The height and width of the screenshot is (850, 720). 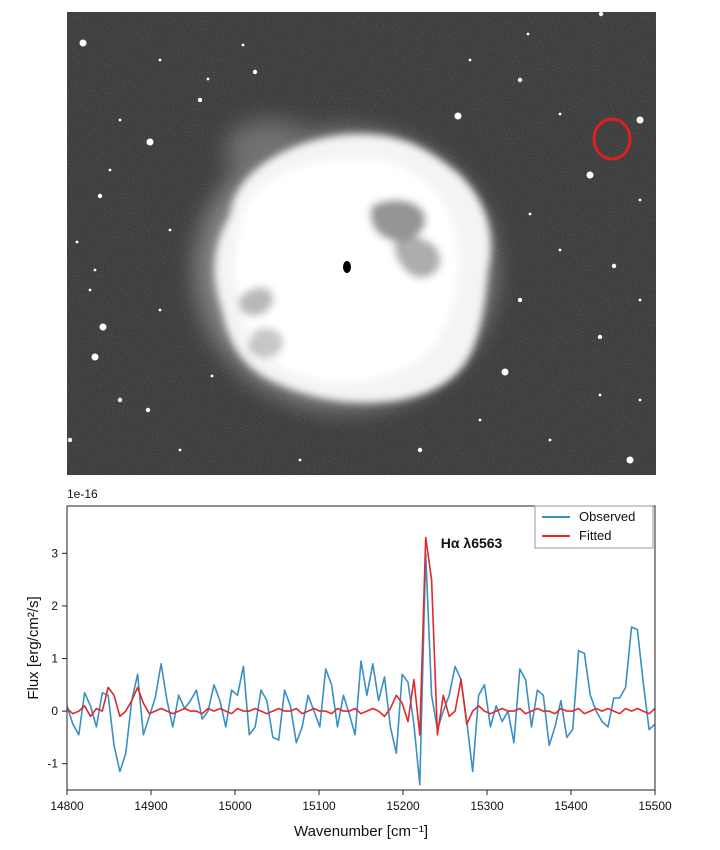 I want to click on legend: Observed Fitted, so click(x=594, y=527).